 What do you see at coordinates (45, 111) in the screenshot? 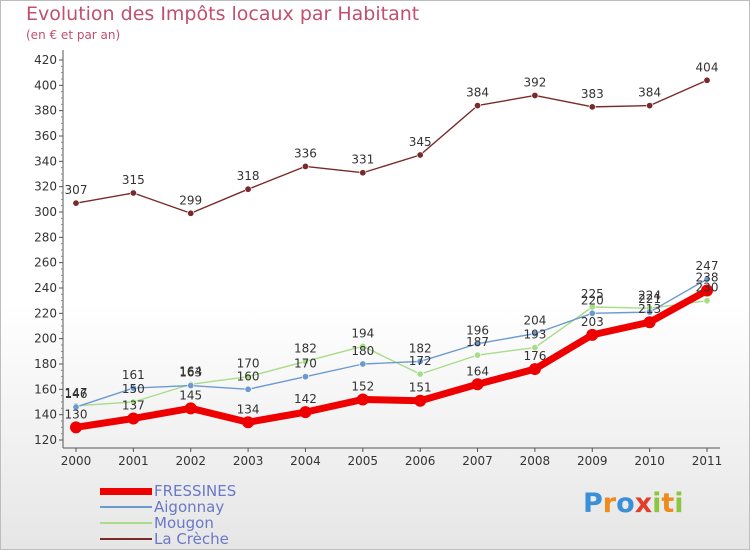
I see `y-tick-label: 380` at bounding box center [45, 111].